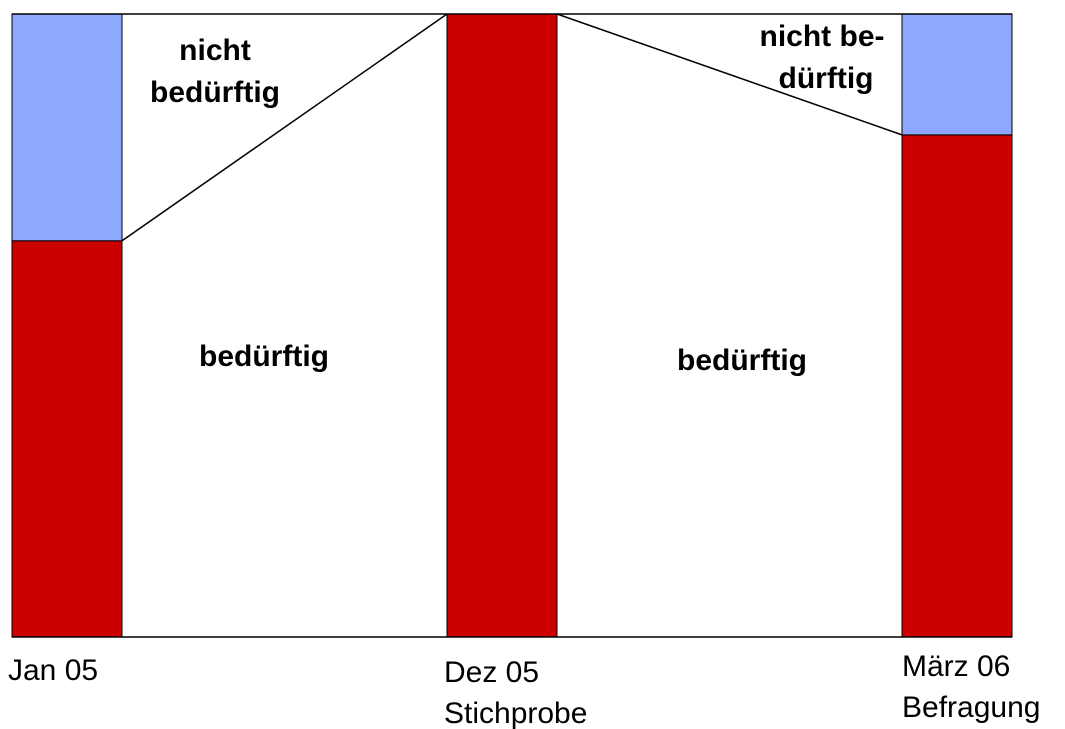  Describe the element at coordinates (826, 78) in the screenshot. I see `annotation: dürftig` at that location.